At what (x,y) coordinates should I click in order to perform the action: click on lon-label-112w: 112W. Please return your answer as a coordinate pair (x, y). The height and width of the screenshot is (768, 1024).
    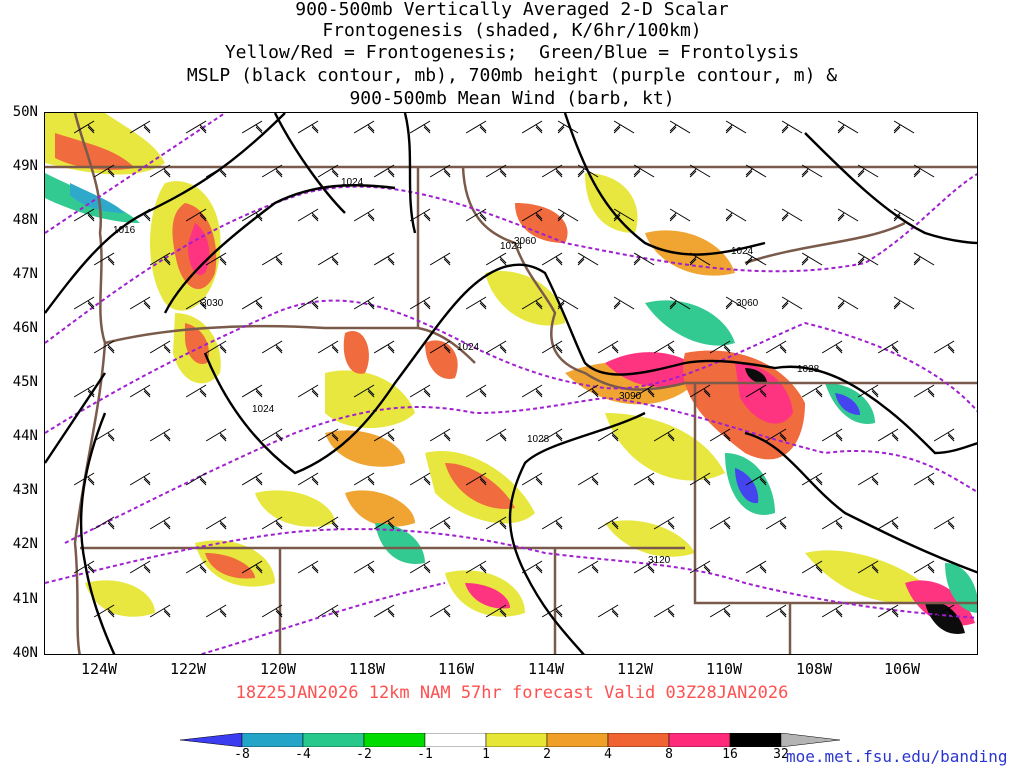
    Looking at the image, I should click on (635, 669).